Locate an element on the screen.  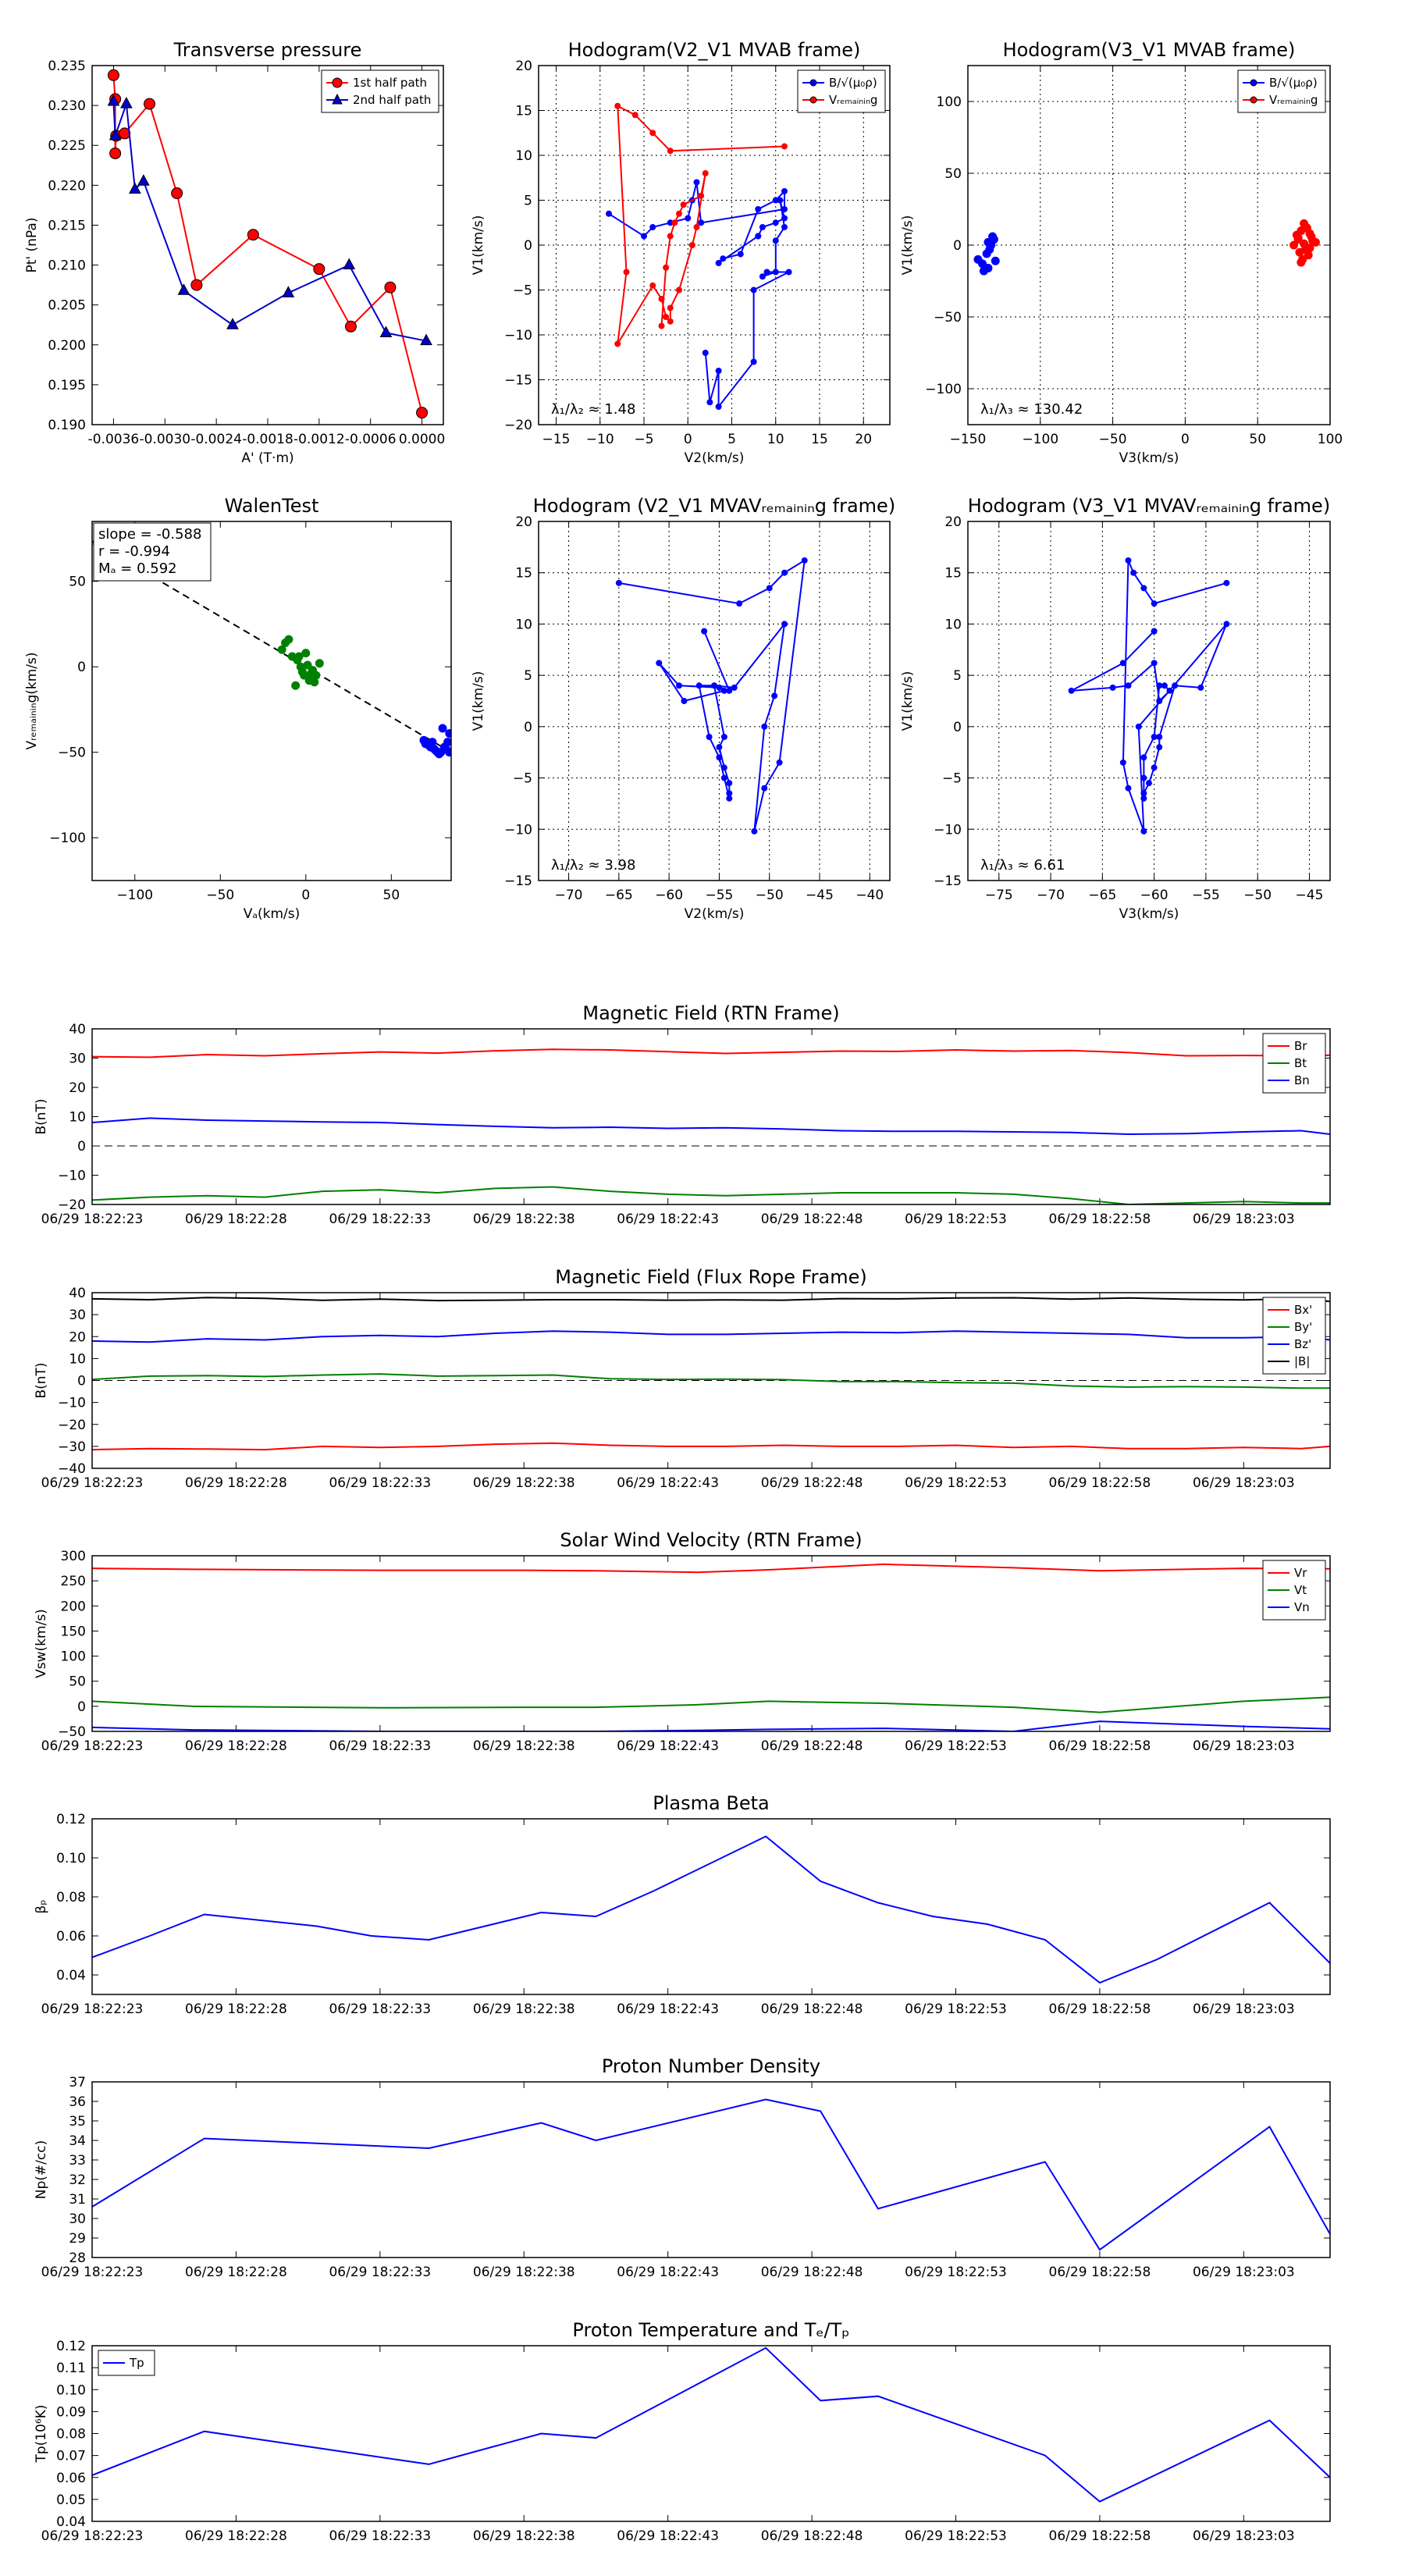
y-tick-label: −20 is located at coordinates (72, 1425).